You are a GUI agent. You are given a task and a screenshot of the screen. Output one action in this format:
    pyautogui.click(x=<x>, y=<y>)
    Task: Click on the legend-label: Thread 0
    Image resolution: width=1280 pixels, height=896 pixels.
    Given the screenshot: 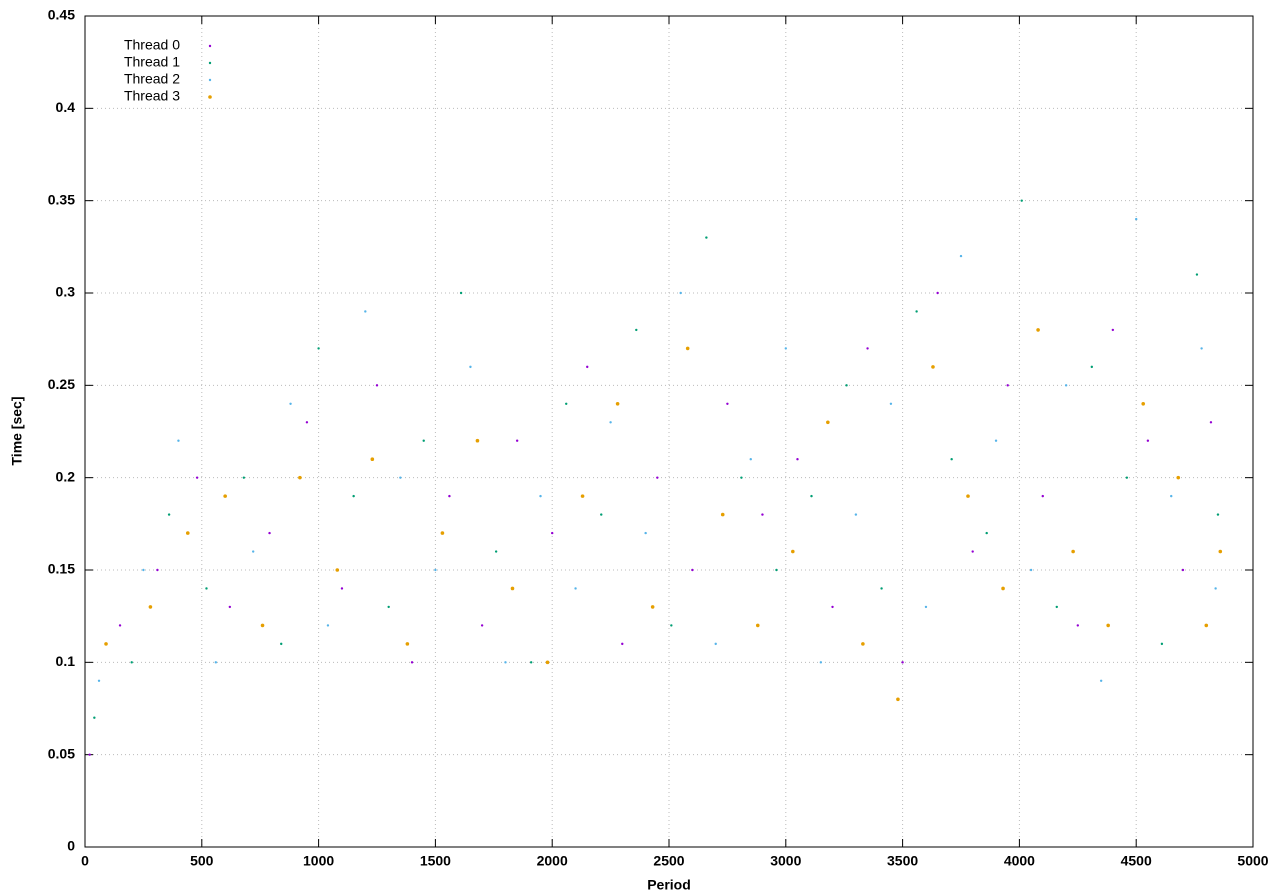 What is the action you would take?
    pyautogui.click(x=152, y=45)
    